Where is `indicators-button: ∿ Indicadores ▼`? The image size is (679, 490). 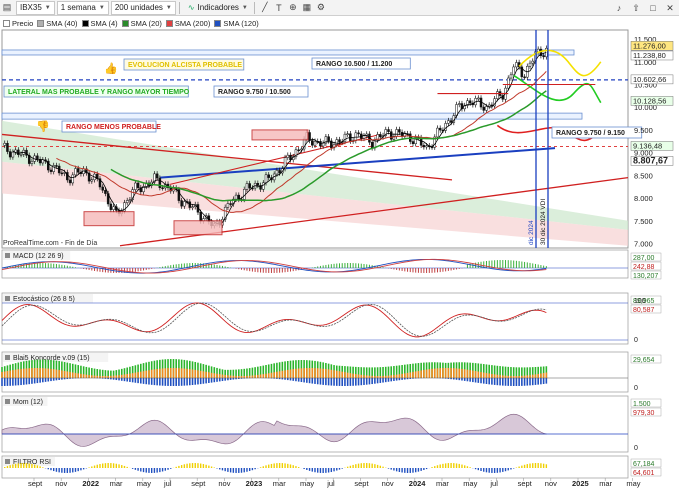
indicators-button: ∿ Indicadores ▼ is located at coordinates (218, 8).